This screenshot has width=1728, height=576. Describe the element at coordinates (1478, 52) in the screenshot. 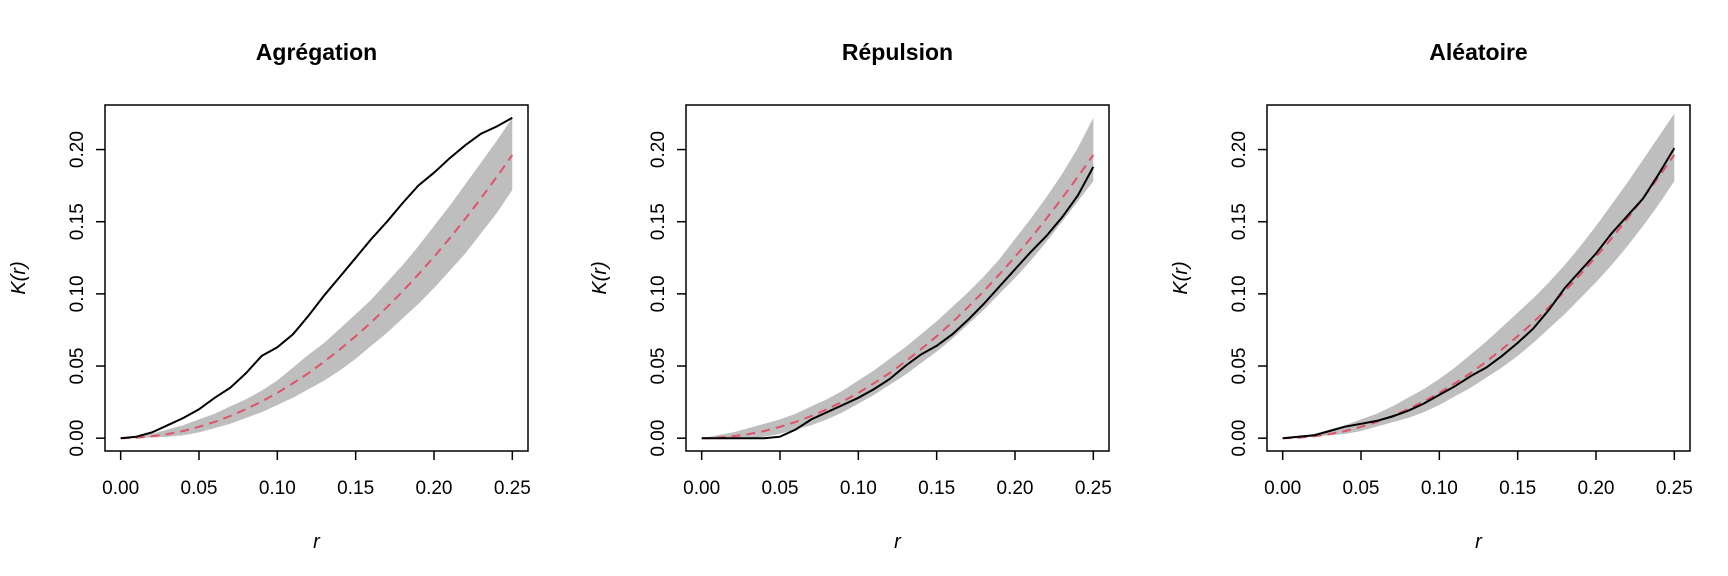

I see `panel-title: Aléatoire` at that location.